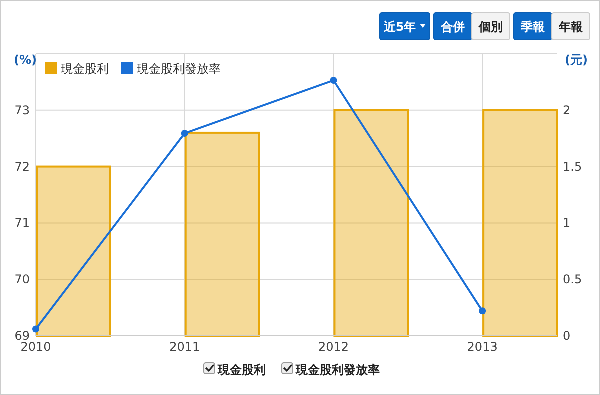 The image size is (600, 395). What do you see at coordinates (22, 336) in the screenshot?
I see `y-tick-label: 69` at bounding box center [22, 336].